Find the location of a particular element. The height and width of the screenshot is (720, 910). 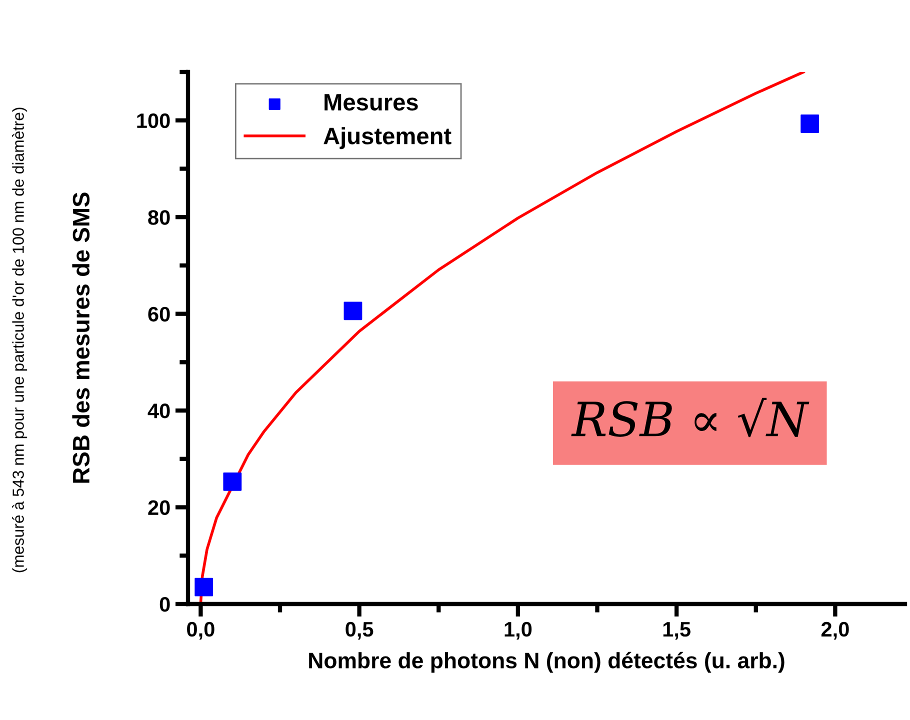

y-tick-label: 100 is located at coordinates (153, 120).